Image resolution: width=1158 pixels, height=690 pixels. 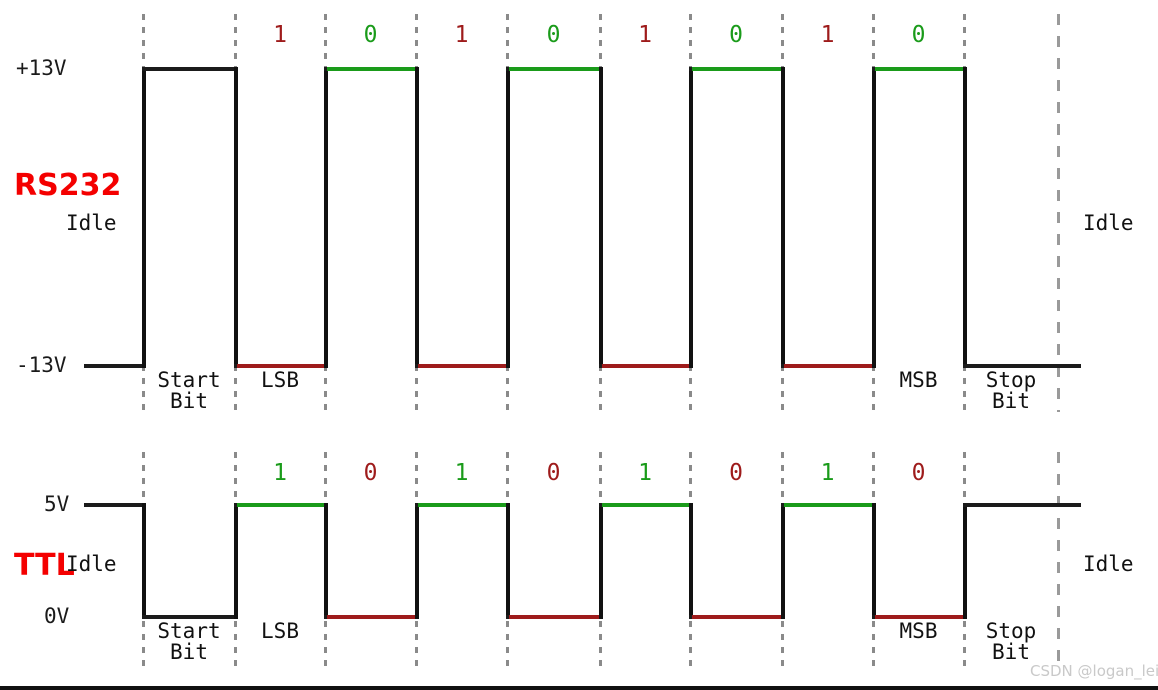 I want to click on ttl-idle-label-right: Idle, so click(x=1108, y=564).